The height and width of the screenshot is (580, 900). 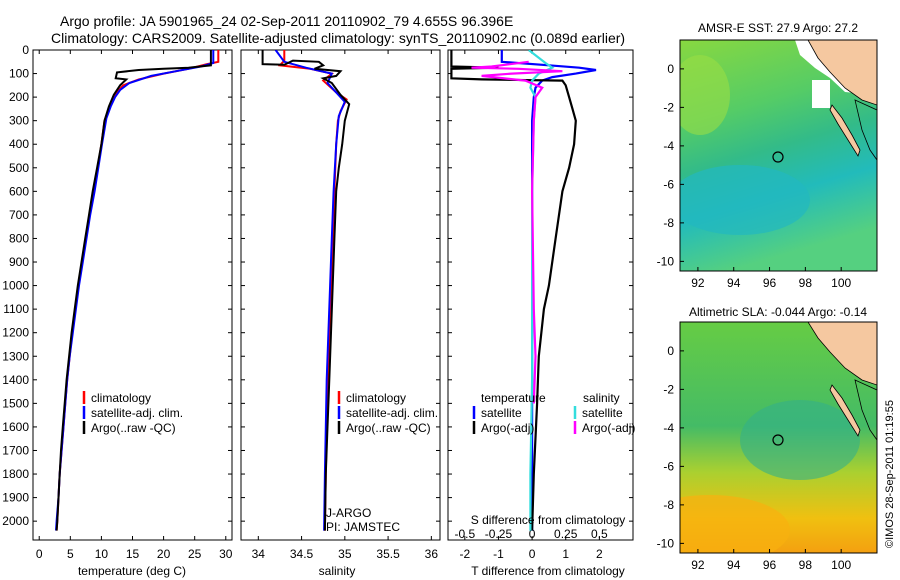 What do you see at coordinates (602, 413) in the screenshot?
I see `legend-label-s-satellite: satellite` at bounding box center [602, 413].